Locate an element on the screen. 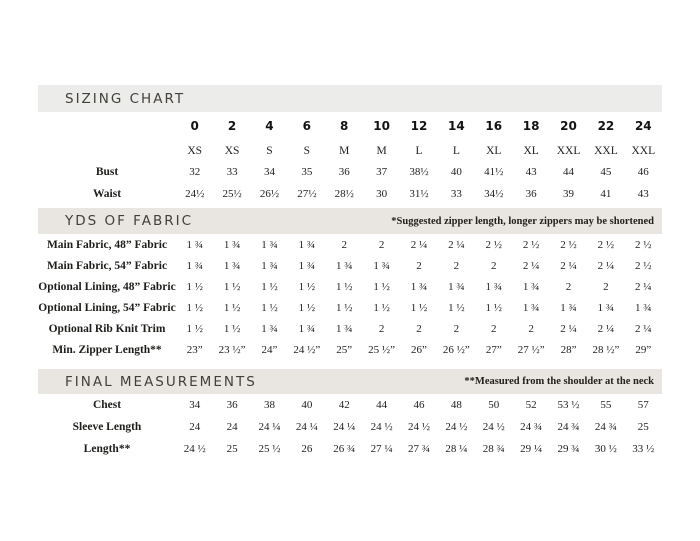  sizing-chart-header-bar: SIZING CHART is located at coordinates (350, 98).